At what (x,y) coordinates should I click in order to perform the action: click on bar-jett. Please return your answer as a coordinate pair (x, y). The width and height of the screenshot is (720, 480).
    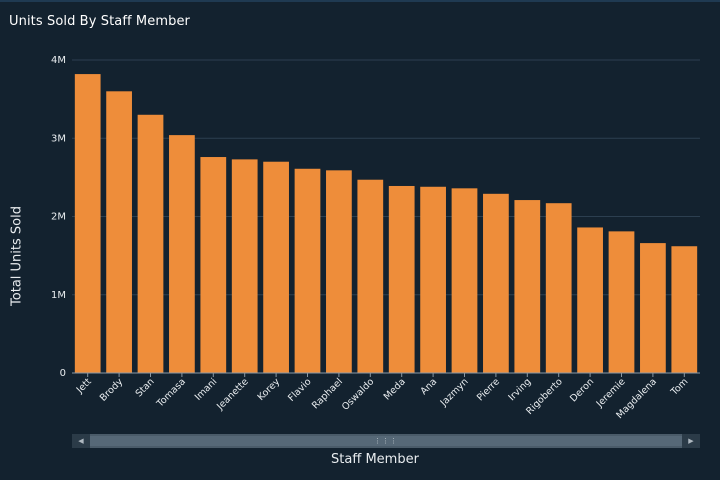
    Looking at the image, I should click on (87, 224).